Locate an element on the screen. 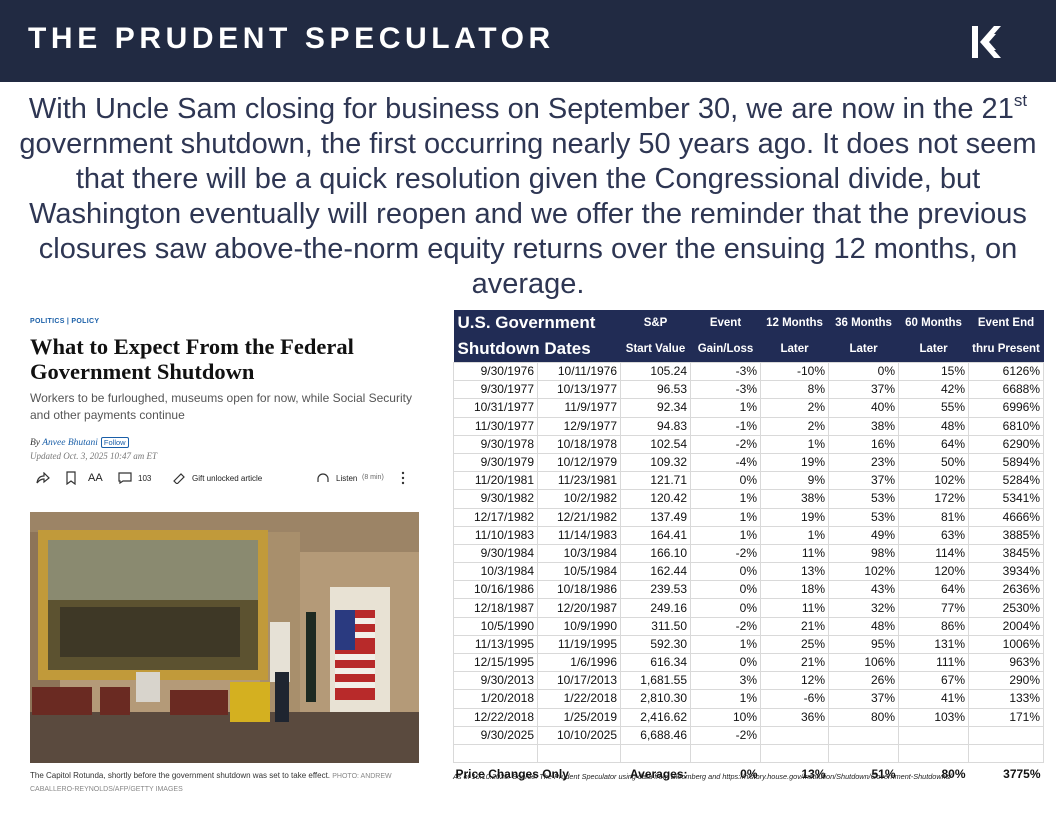 This screenshot has width=1056, height=816. data-cell: 1/6/1996 is located at coordinates (579, 662).